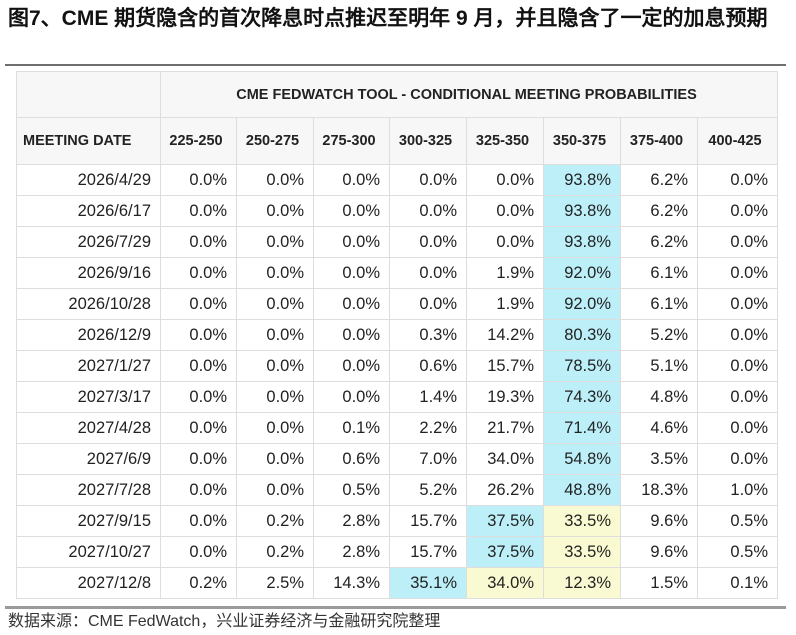  What do you see at coordinates (582, 583) in the screenshot?
I see `probability-cell: 12.3%` at bounding box center [582, 583].